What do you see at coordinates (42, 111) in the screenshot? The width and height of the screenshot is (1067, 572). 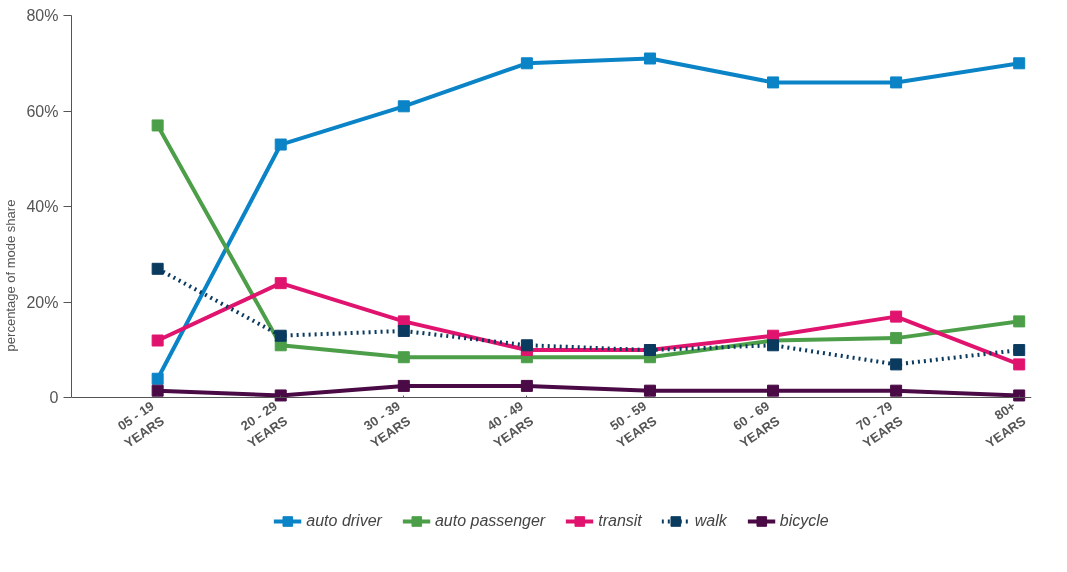 I see `y-tick-label: 60%` at bounding box center [42, 111].